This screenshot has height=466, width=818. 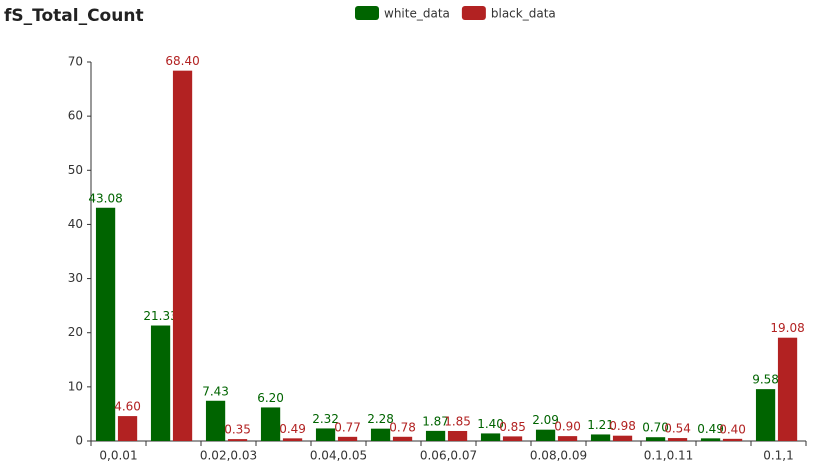 I want to click on x-tick-label: 0.04,0.05, so click(x=338, y=456).